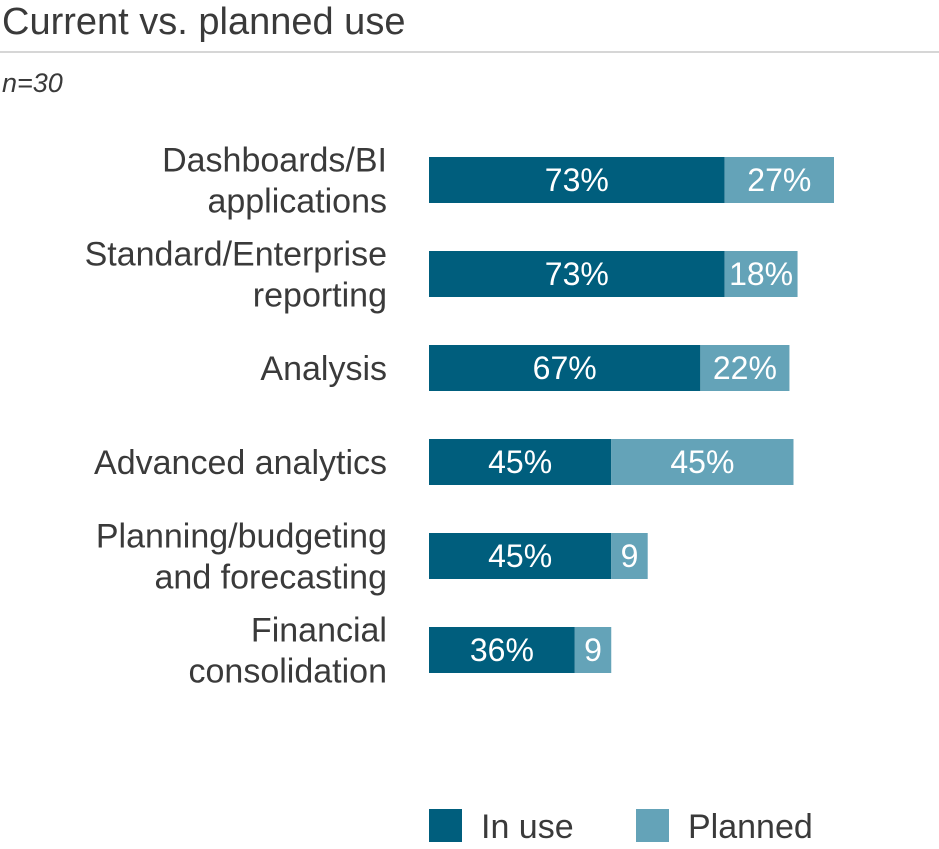 The width and height of the screenshot is (939, 849). What do you see at coordinates (274, 181) in the screenshot?
I see `category-label: Dashboards/BI applications` at bounding box center [274, 181].